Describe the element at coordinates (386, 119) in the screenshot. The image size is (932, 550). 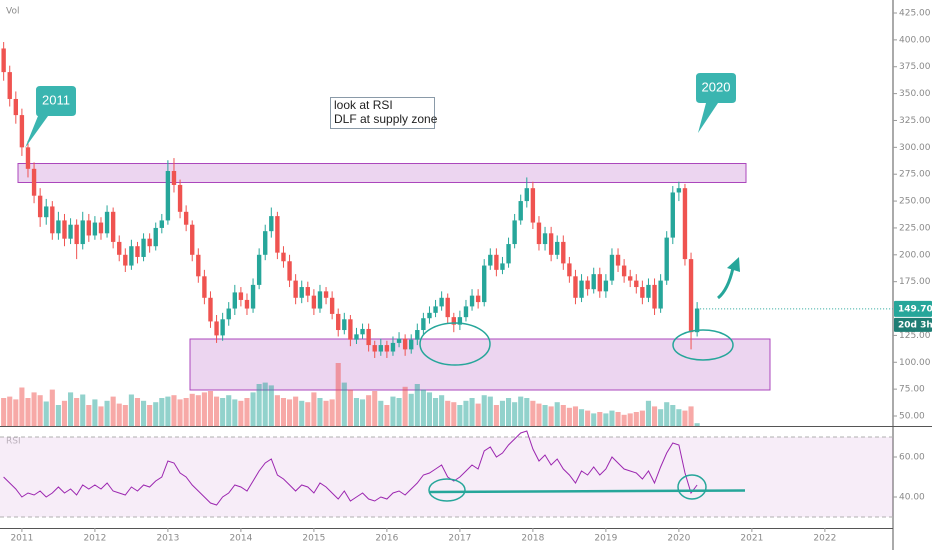
I see `note-text: DLF at supply zone` at that location.